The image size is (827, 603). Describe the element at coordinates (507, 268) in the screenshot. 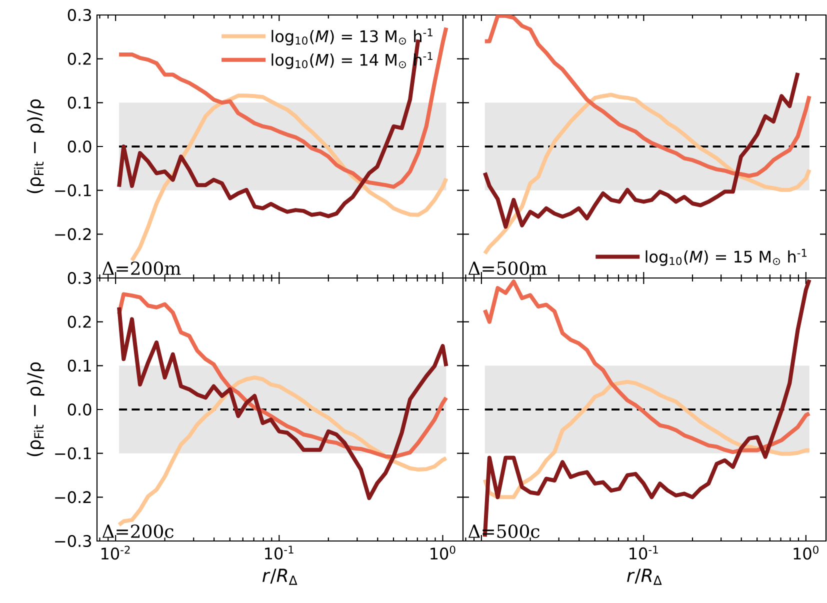

I see `annotation: Δ=500m` at that location.